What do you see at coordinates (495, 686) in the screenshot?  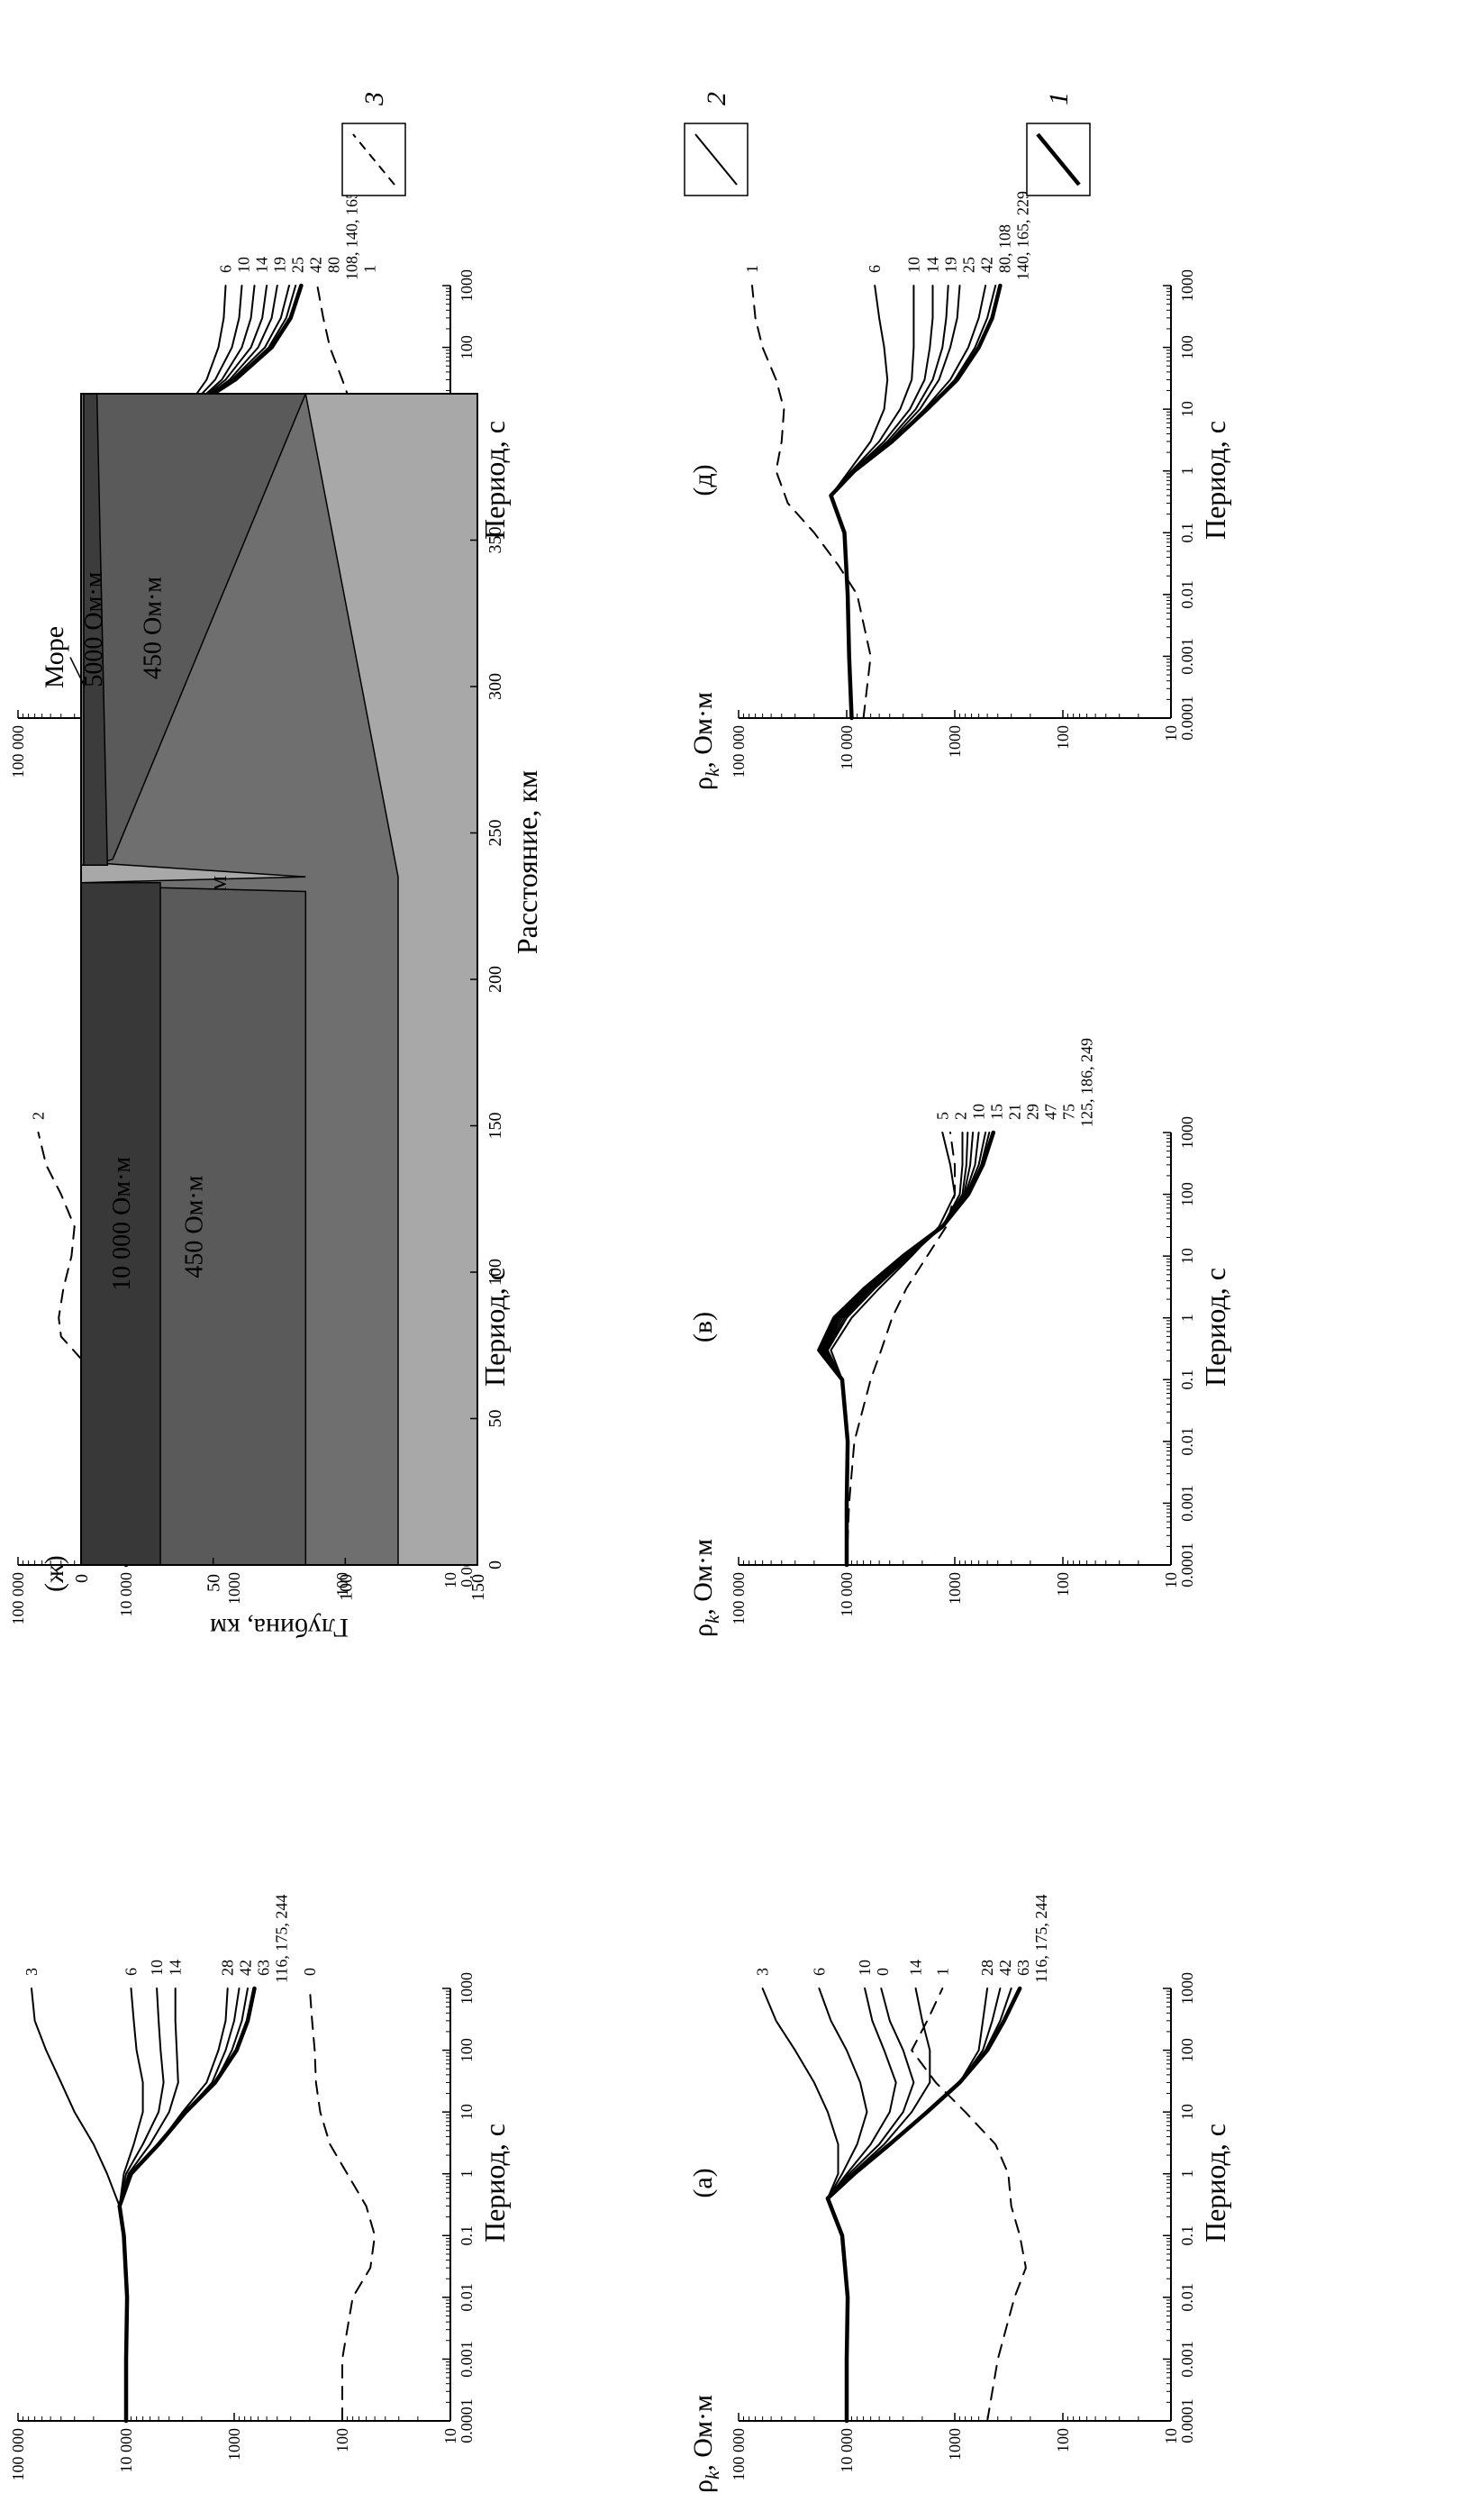 I see `section-x-tick-label: 300` at bounding box center [495, 686].